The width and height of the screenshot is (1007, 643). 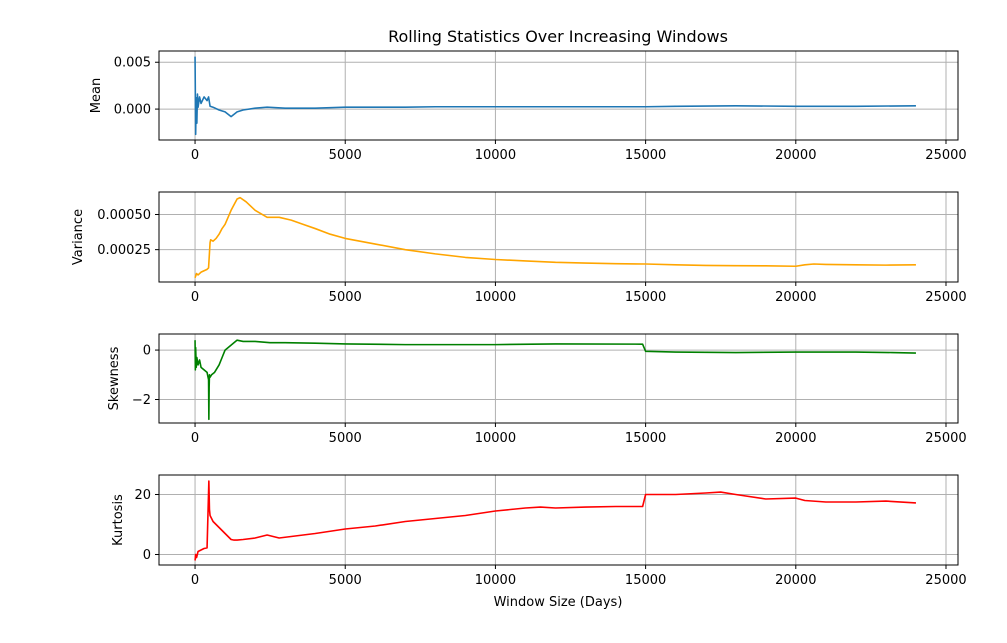 I want to click on y-tick-label: 0.000, so click(x=132, y=110).